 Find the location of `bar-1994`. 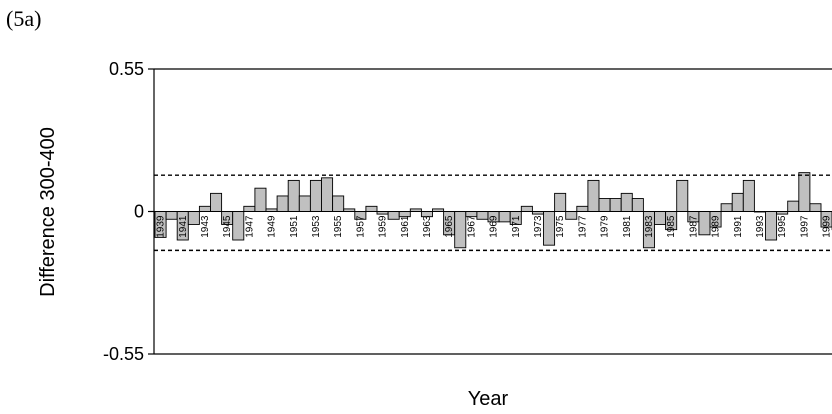

bar-1994 is located at coordinates (771, 226).